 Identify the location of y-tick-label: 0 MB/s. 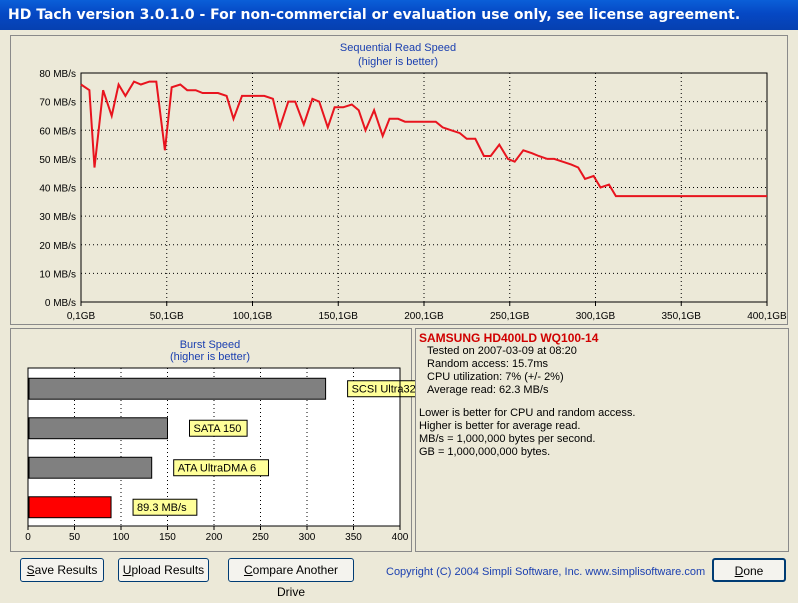
(60, 303).